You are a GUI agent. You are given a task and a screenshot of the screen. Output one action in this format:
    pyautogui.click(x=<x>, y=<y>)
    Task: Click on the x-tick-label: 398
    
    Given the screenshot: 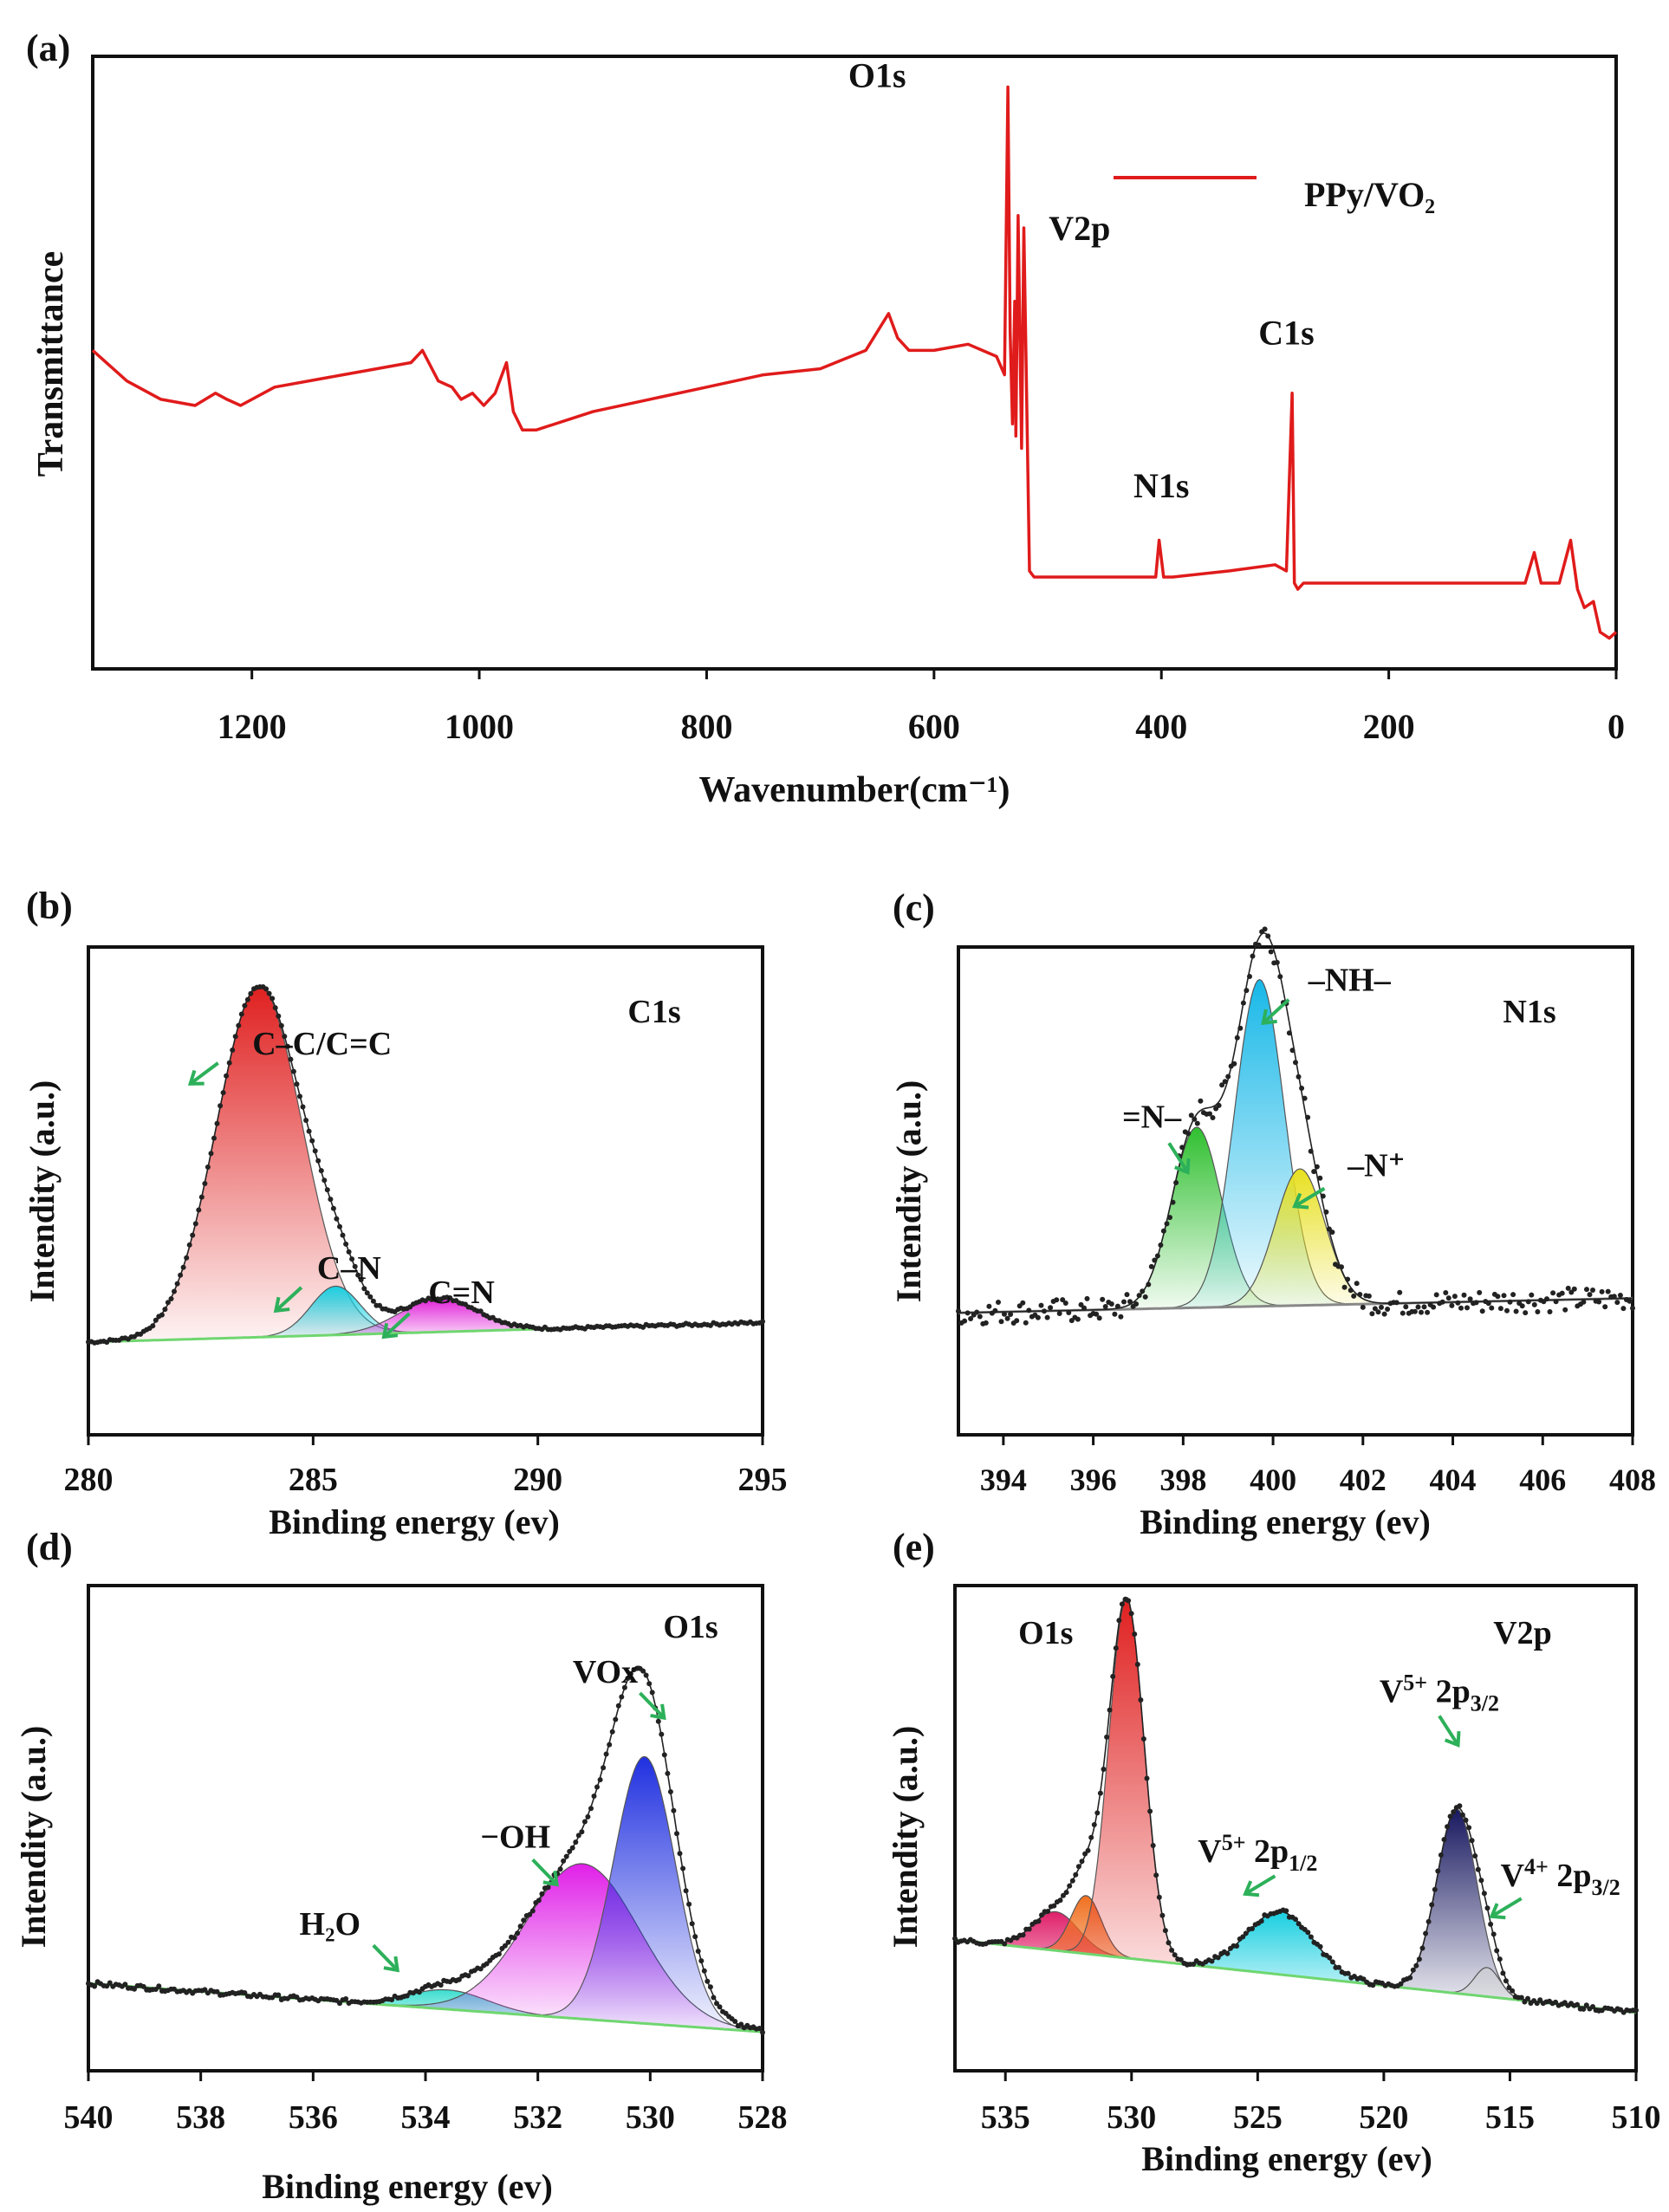 What is the action you would take?
    pyautogui.click(x=1183, y=1480)
    